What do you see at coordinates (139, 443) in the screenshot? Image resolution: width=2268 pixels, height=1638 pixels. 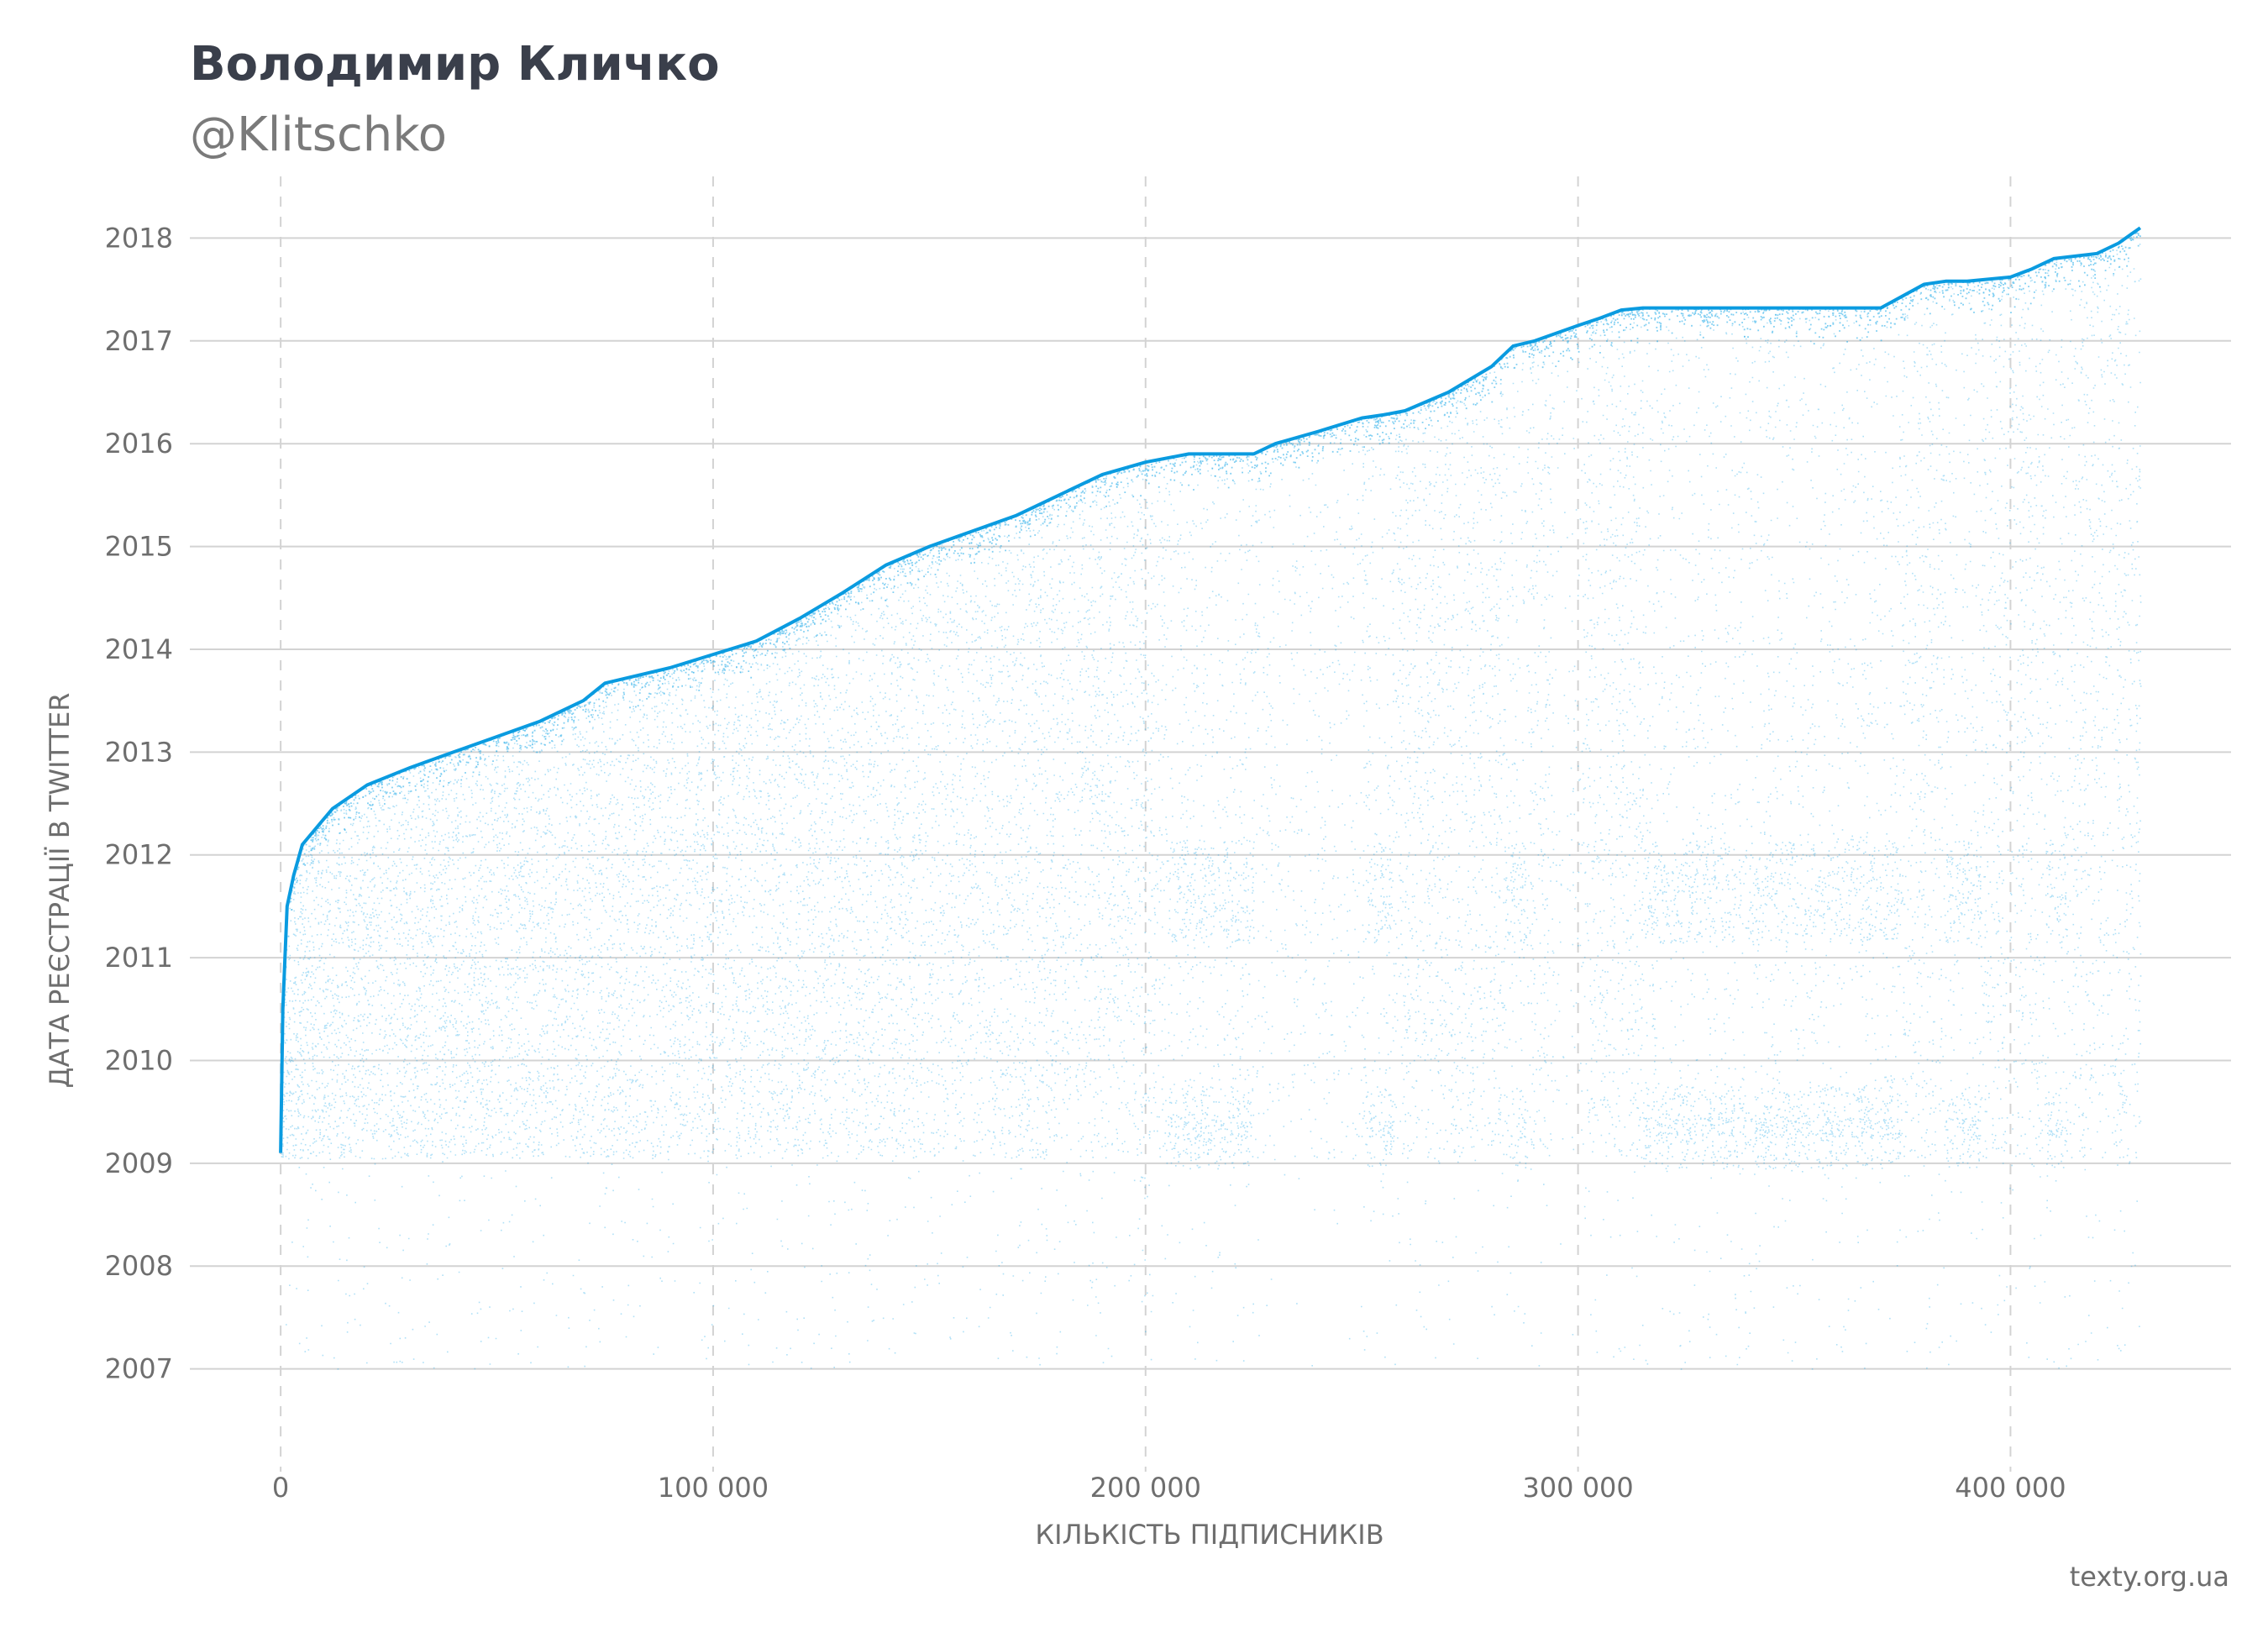 I see `y-tick-label: 2016` at bounding box center [139, 443].